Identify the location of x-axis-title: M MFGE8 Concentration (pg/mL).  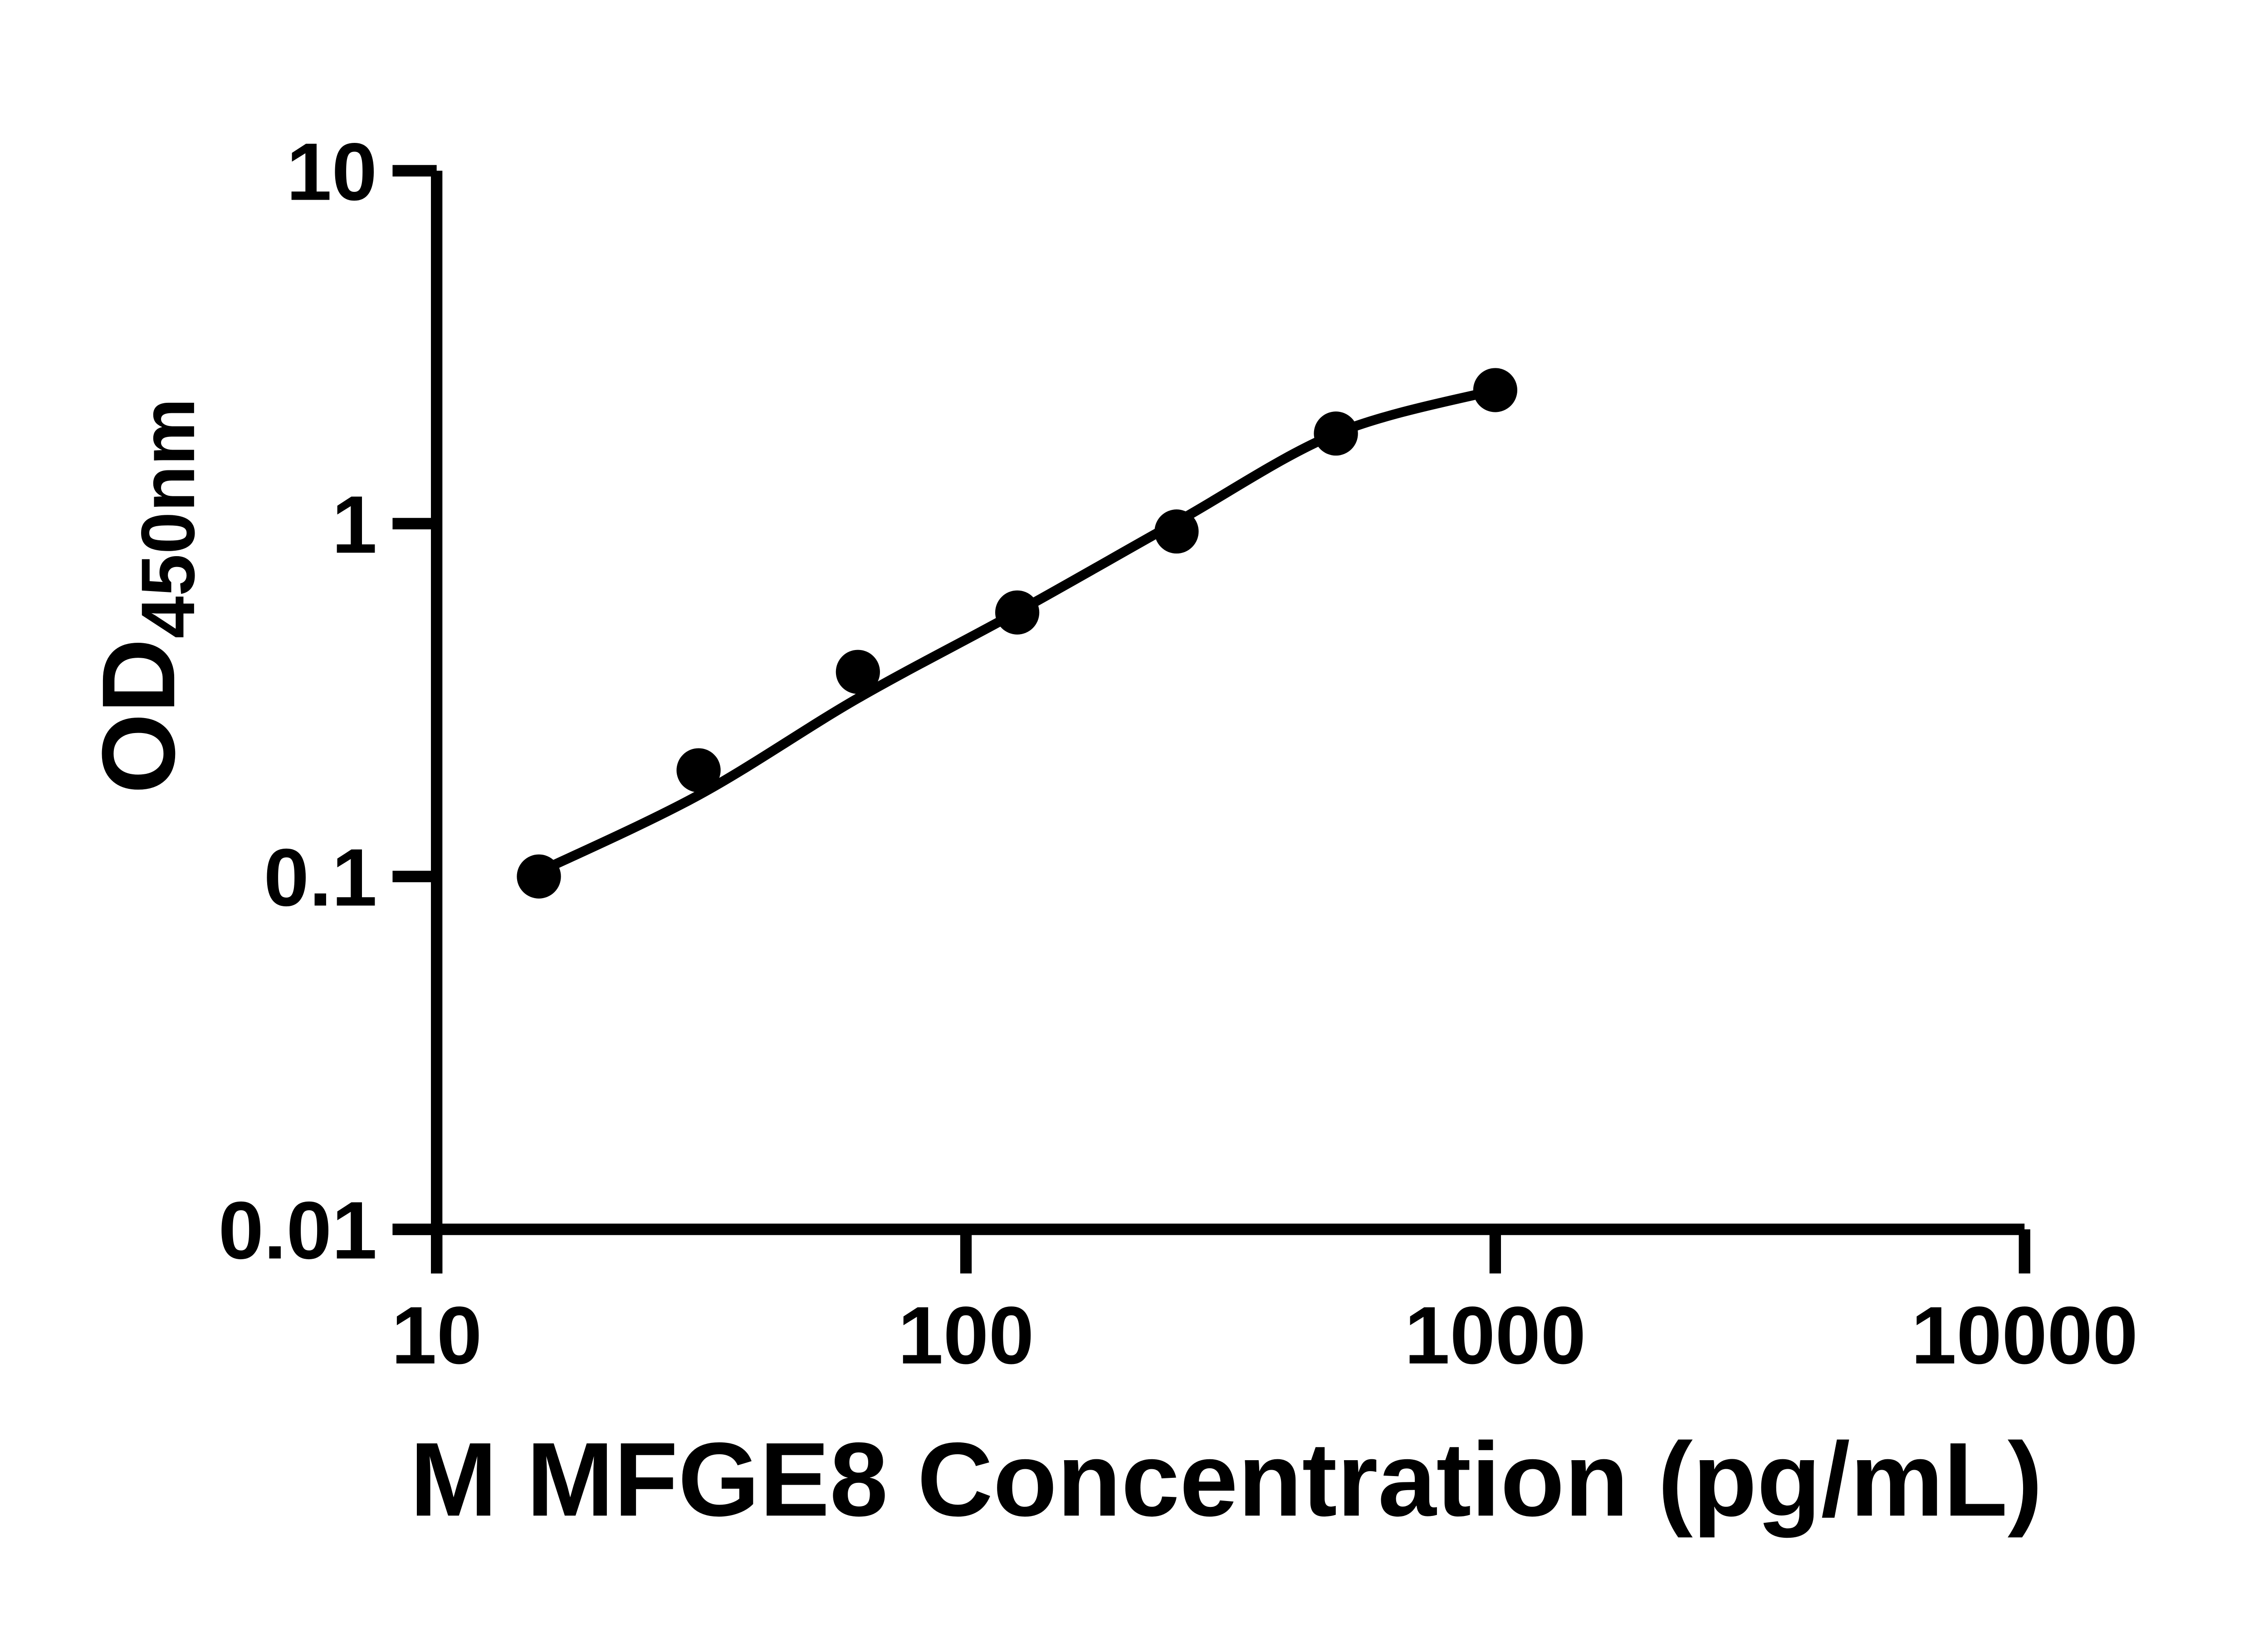
(1227, 1479).